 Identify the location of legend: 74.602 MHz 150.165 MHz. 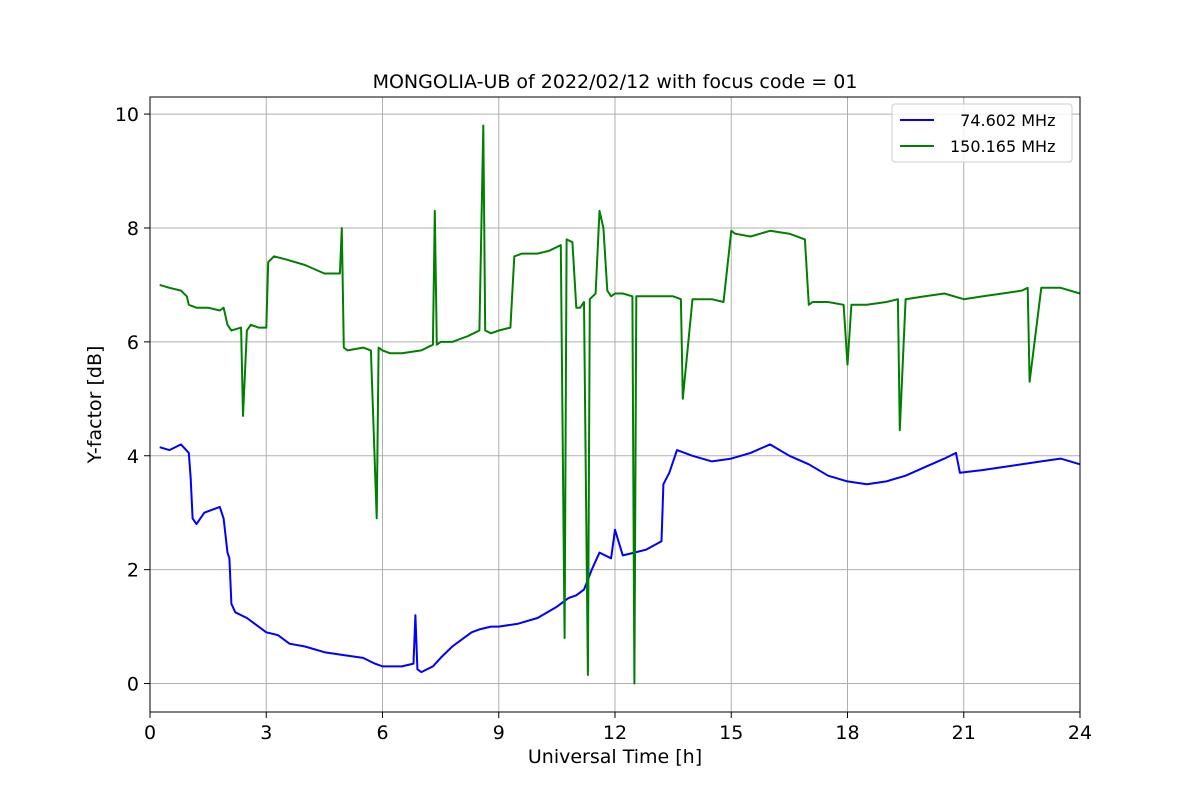
(982, 133).